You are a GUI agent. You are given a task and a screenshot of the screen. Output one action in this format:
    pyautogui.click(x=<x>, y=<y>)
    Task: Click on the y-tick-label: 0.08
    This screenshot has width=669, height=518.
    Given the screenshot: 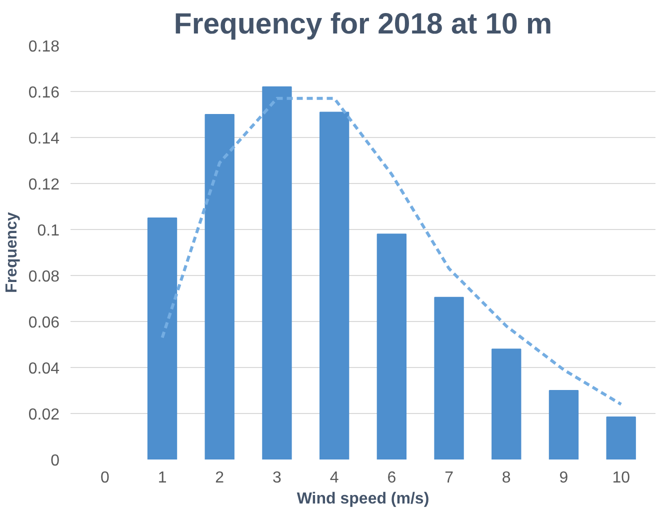 What is the action you would take?
    pyautogui.click(x=44, y=277)
    